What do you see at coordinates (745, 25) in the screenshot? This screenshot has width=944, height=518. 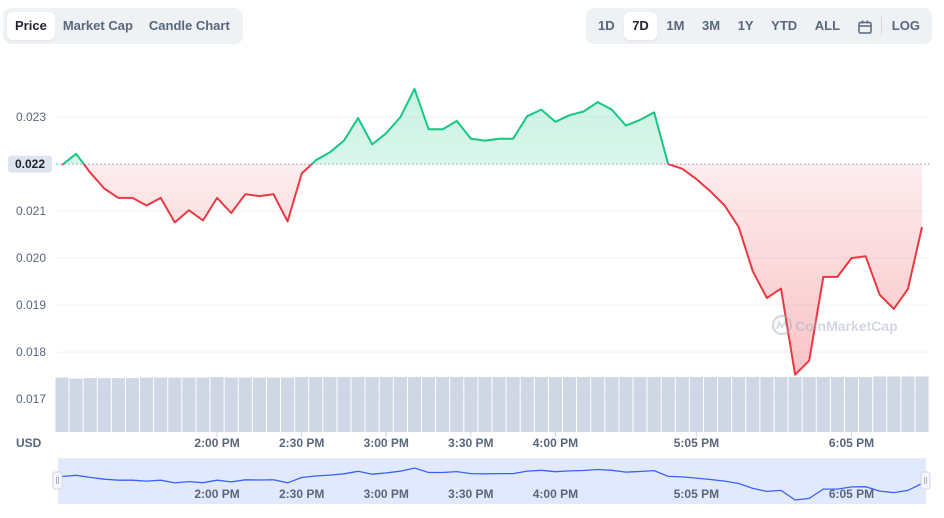 I see `period-1y: 1Y` at bounding box center [745, 25].